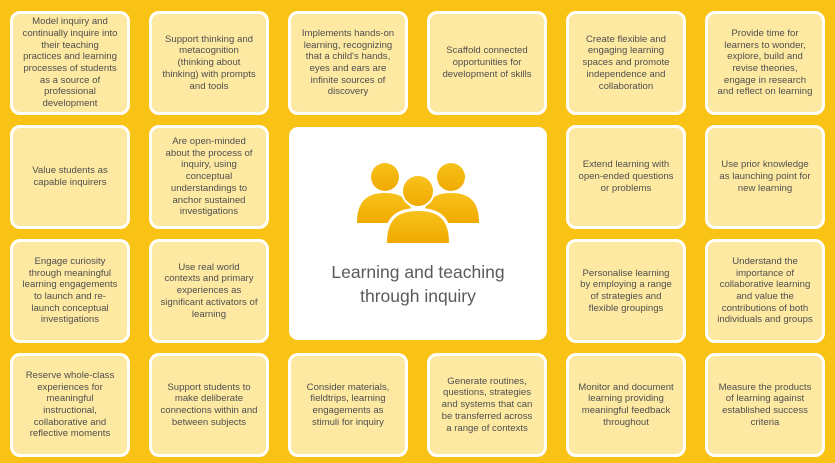 The height and width of the screenshot is (463, 835). I want to click on center-panel: Learning and teaching through inquiry, so click(418, 233).